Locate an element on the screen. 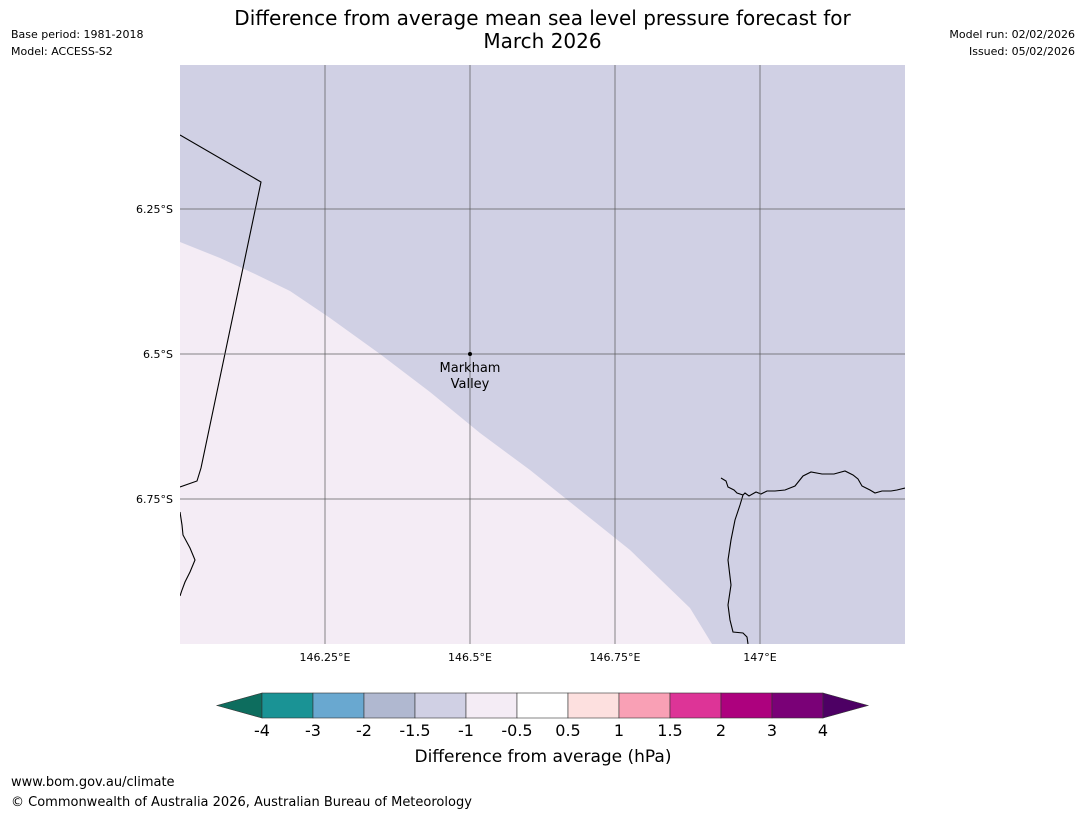 The image size is (1085, 816). colorbar-tick-labels: -4 -3 -2 -1.5 -1 -0.5 0.5 1 1.5 2 3 4 is located at coordinates (541, 730).